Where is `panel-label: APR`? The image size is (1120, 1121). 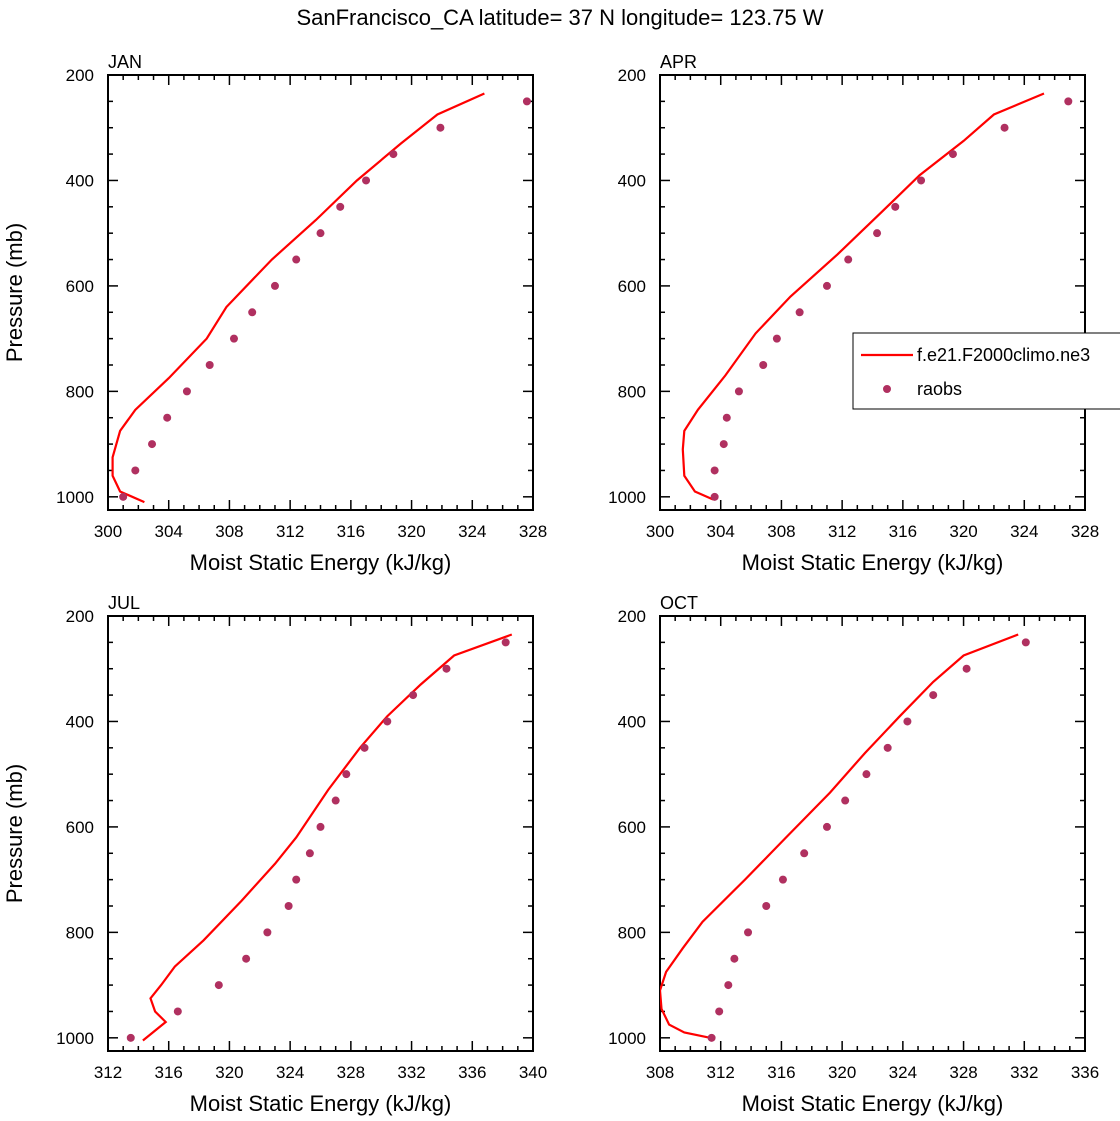 panel-label: APR is located at coordinates (678, 62).